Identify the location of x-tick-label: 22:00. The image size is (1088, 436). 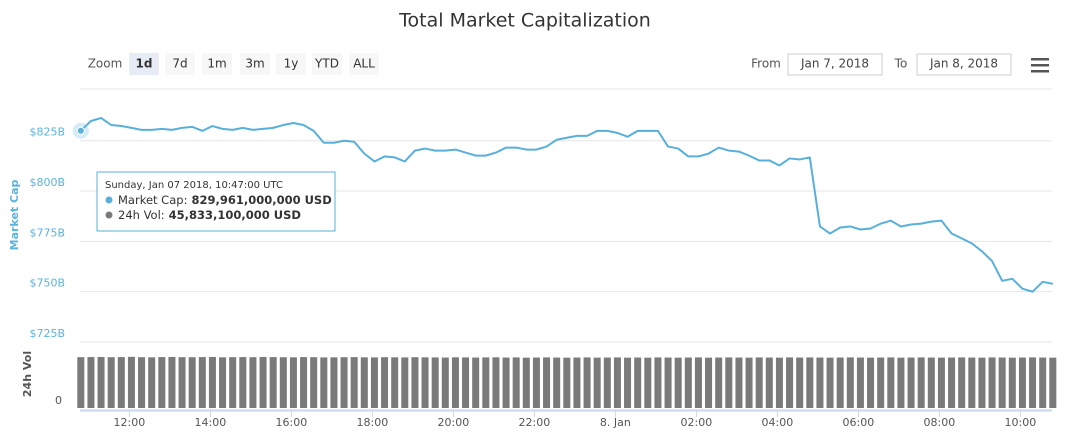
(535, 422).